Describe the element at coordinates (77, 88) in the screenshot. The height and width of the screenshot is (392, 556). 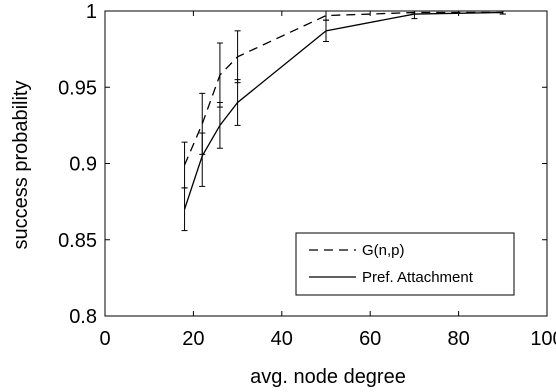
I see `y-tick-label: 0.95` at that location.